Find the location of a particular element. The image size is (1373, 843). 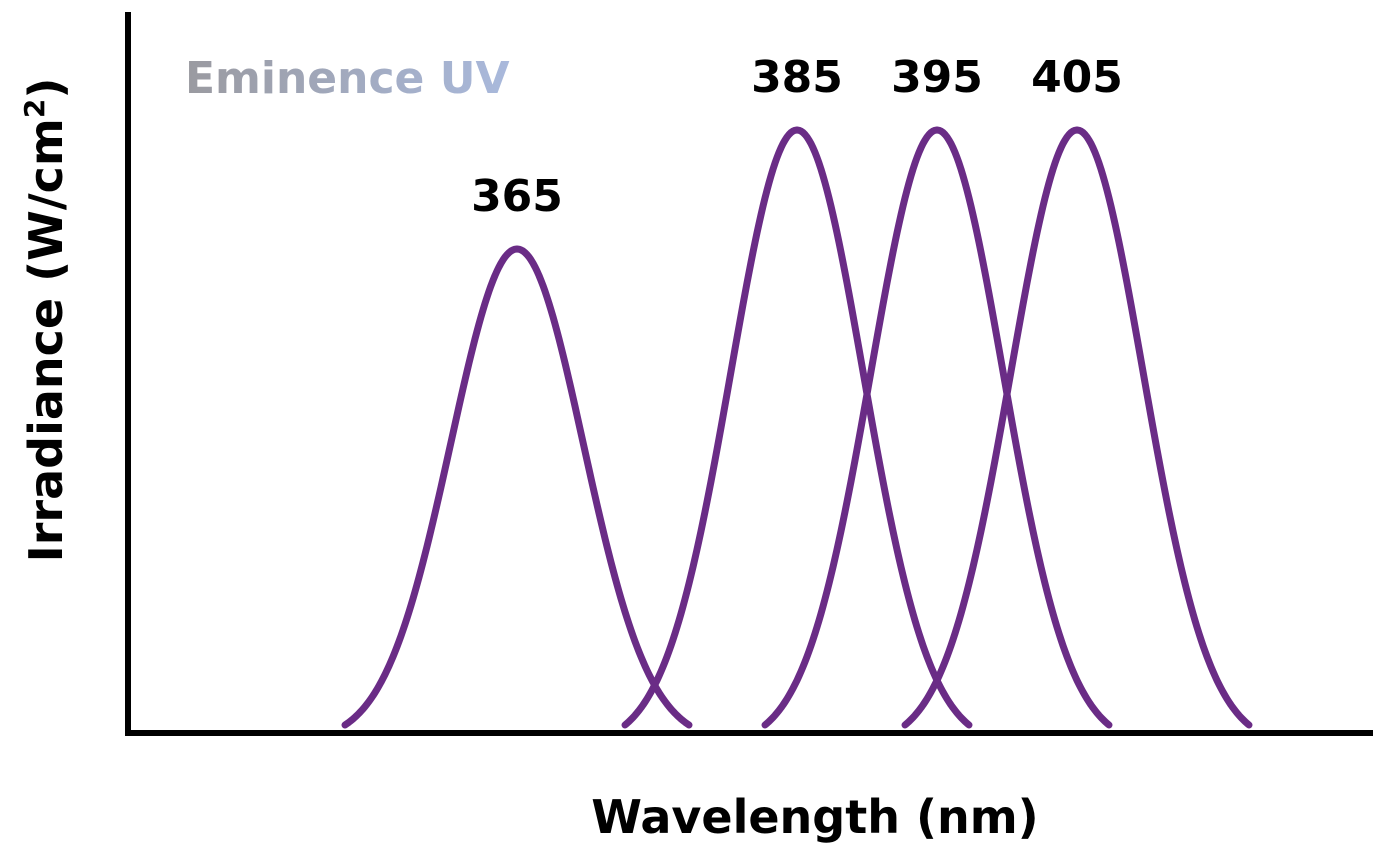

peak-label-405: 405 is located at coordinates (1077, 77).